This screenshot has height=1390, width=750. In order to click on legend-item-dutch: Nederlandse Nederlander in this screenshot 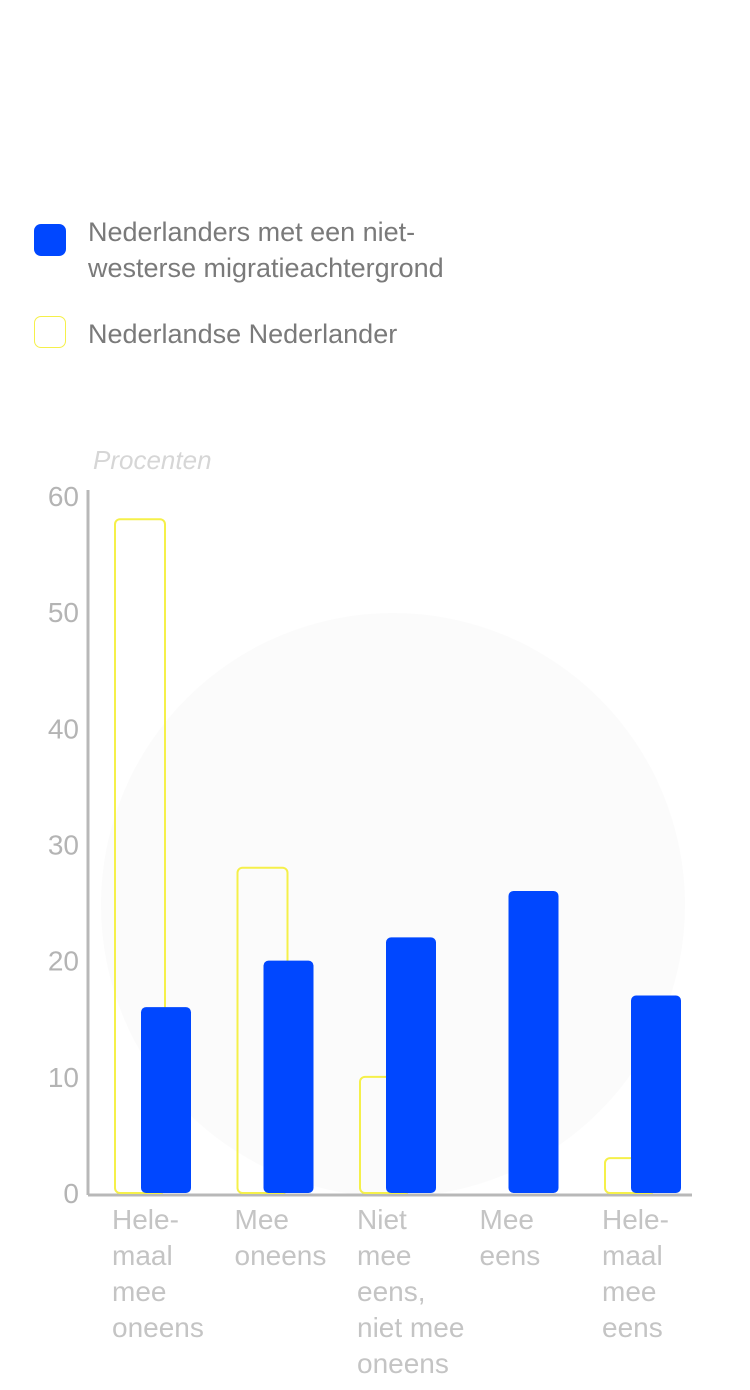, I will do `click(374, 334)`.